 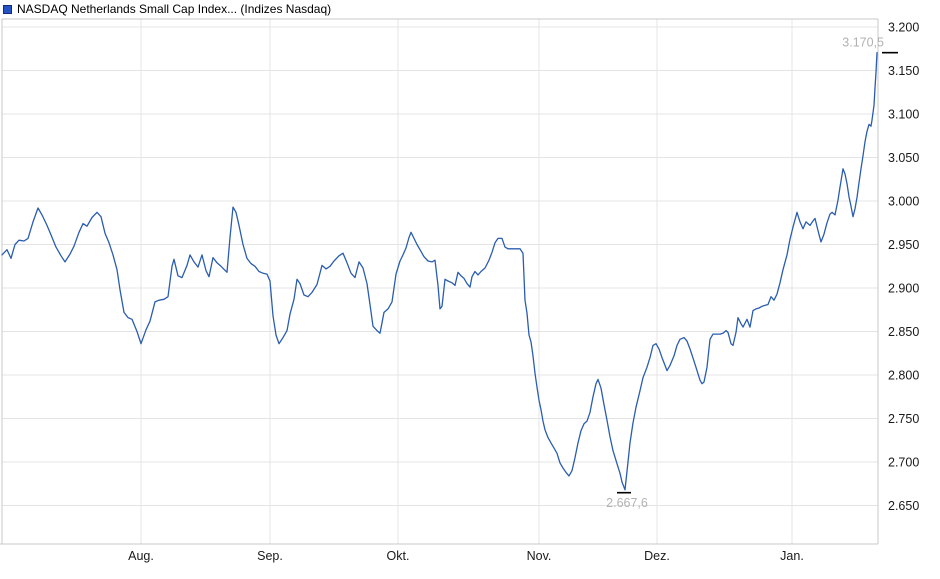 What do you see at coordinates (7, 9) in the screenshot?
I see `series-legend-swatch-icon` at bounding box center [7, 9].